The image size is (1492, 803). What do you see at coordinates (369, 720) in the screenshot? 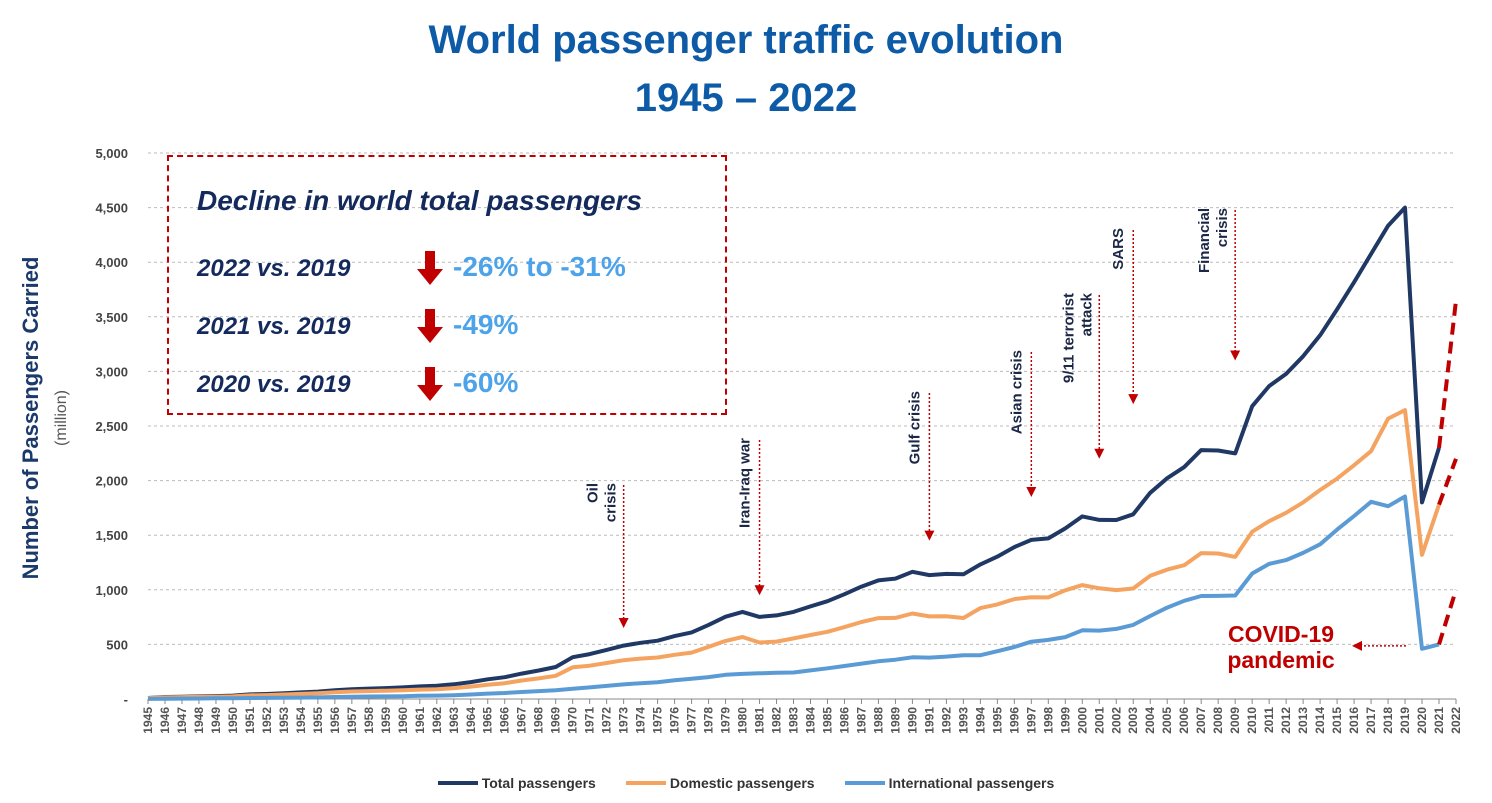
I see `x-tick-label: 1958` at bounding box center [369, 720].